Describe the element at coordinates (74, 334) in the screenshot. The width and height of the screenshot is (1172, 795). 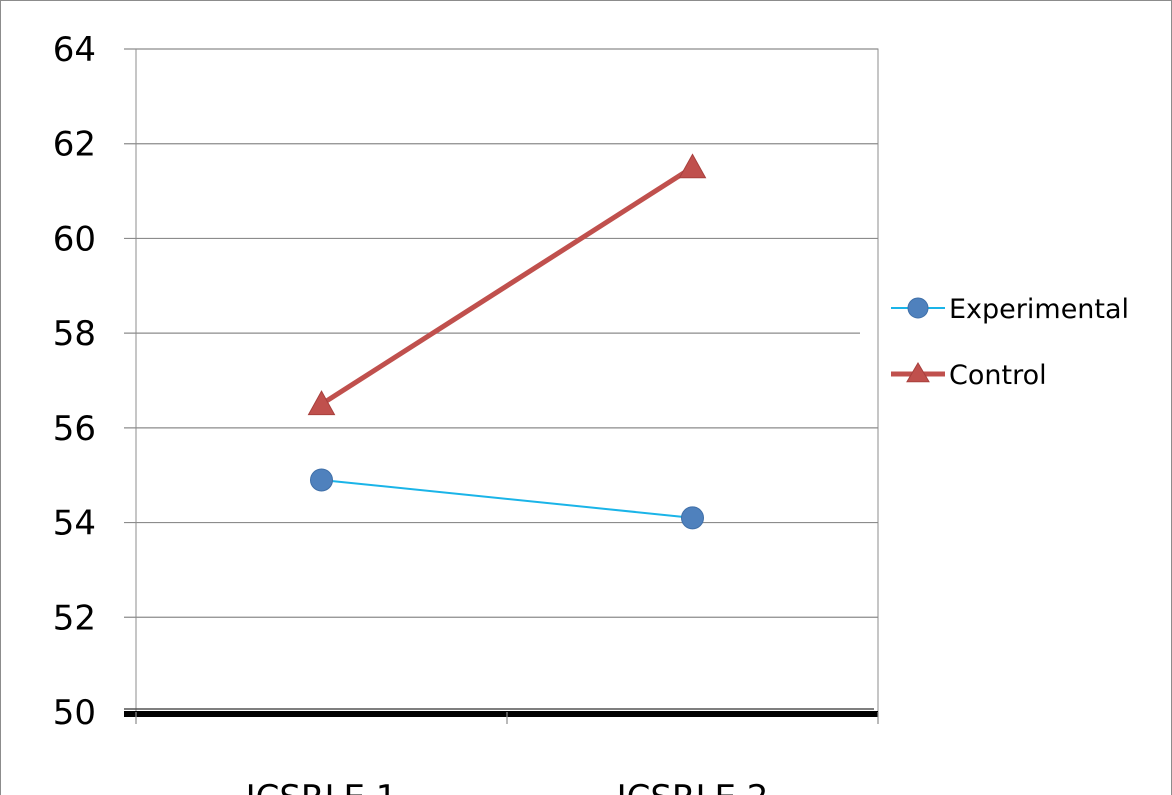
I see `y-tick-label: 58` at that location.